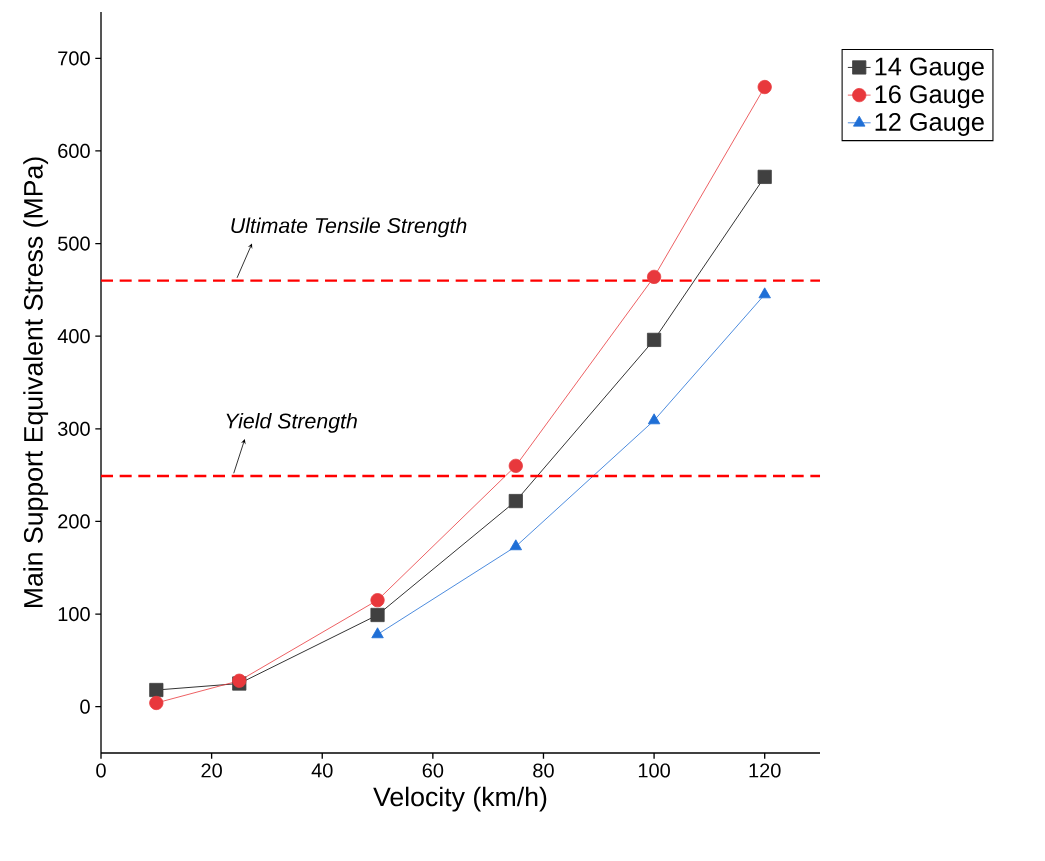  What do you see at coordinates (74, 151) in the screenshot?
I see `y-tick-label: 600` at bounding box center [74, 151].